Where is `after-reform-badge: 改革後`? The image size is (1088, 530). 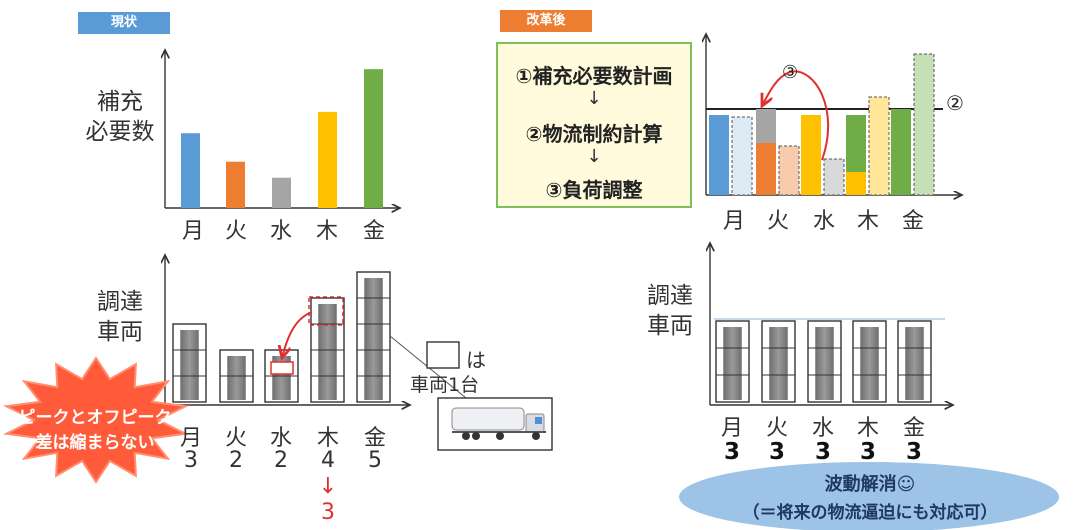 after-reform-badge: 改革後 is located at coordinates (546, 21).